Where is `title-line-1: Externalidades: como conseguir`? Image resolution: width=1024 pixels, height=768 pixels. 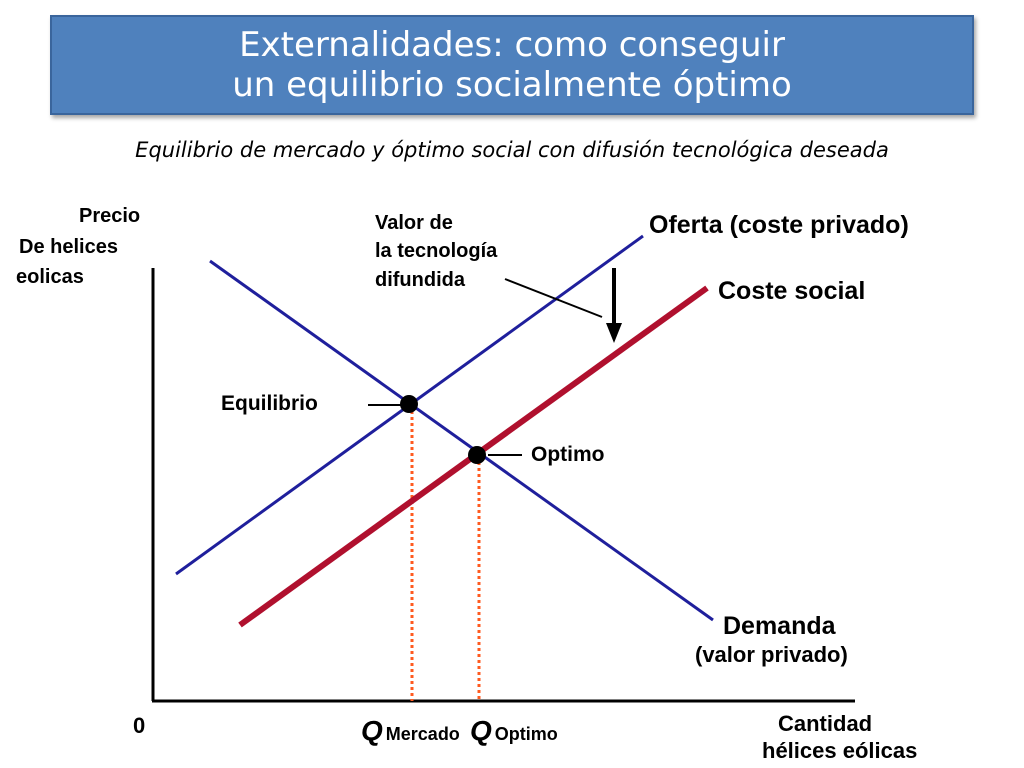
title-line-1: Externalidades: como conseguir is located at coordinates (512, 45).